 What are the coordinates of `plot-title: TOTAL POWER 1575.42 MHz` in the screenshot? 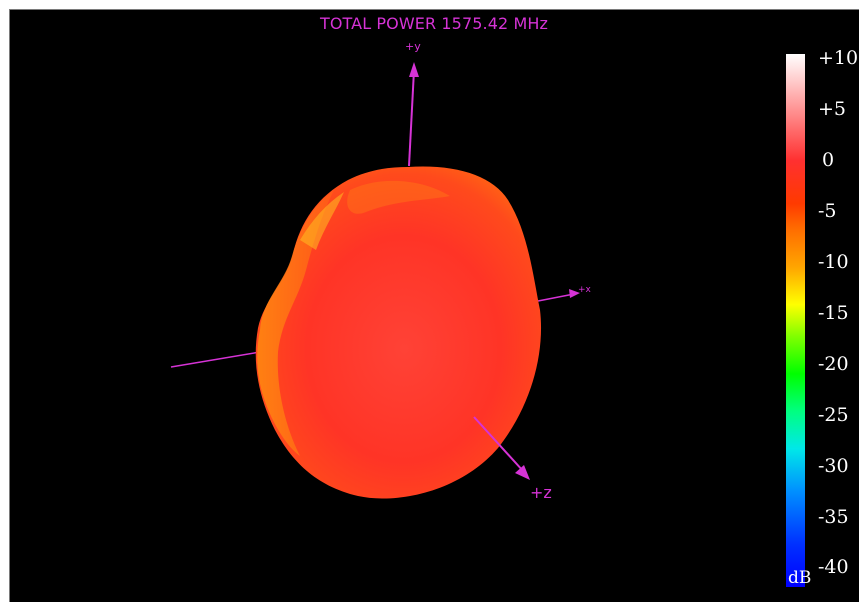 It's located at (433, 23).